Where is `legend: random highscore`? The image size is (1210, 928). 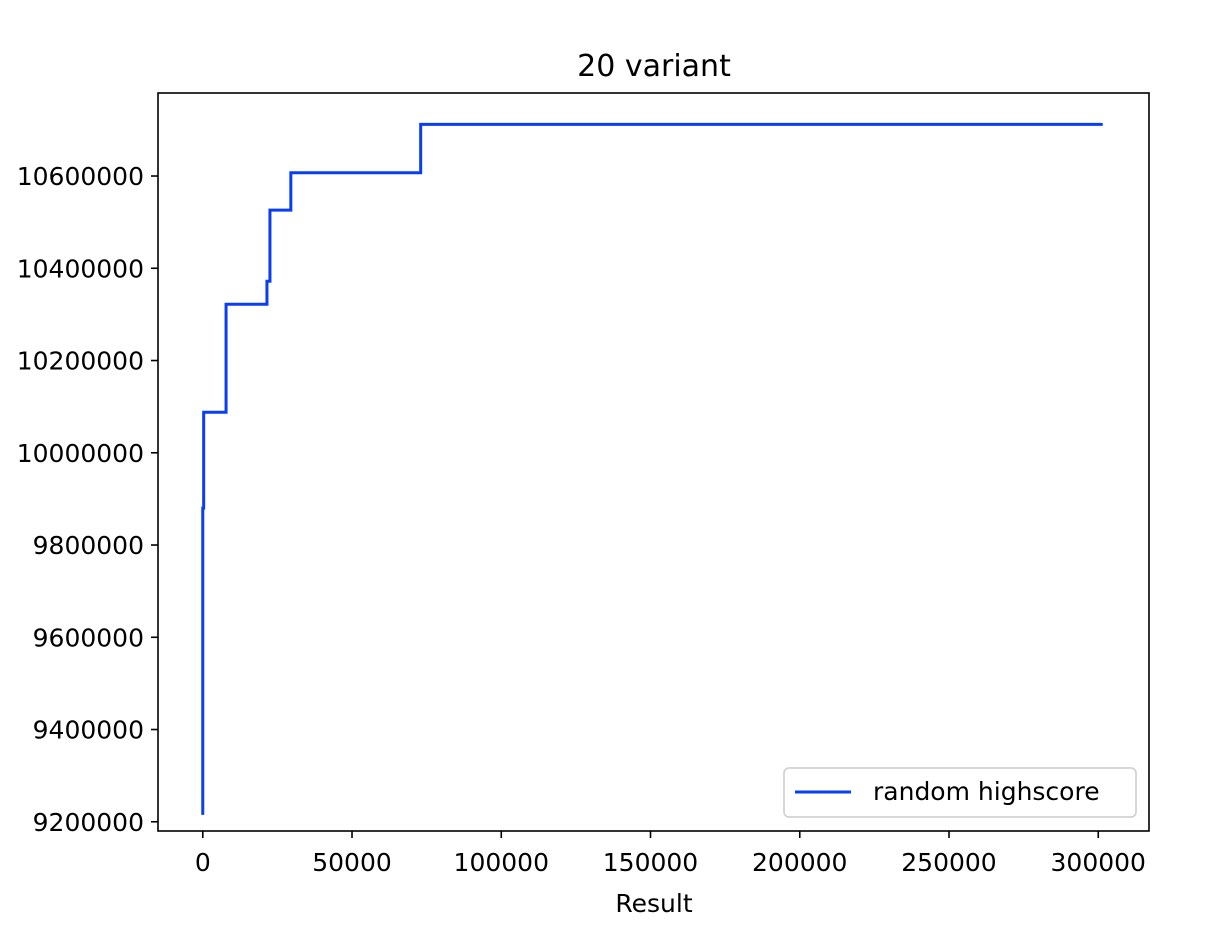 legend: random highscore is located at coordinates (960, 792).